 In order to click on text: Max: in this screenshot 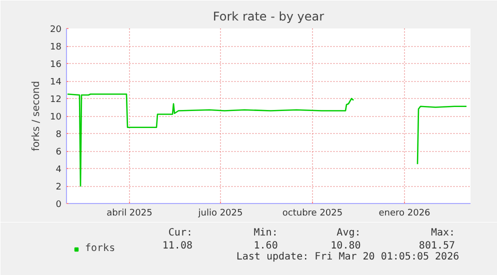, I will do `click(443, 233)`.